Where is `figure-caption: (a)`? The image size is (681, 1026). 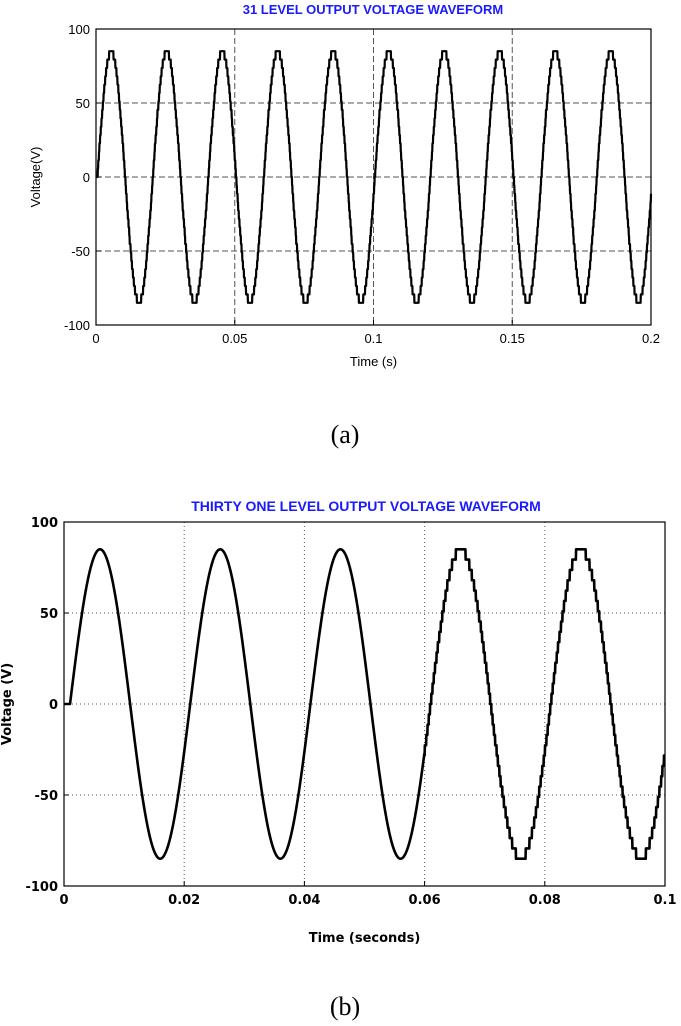 figure-caption: (a) is located at coordinates (345, 434).